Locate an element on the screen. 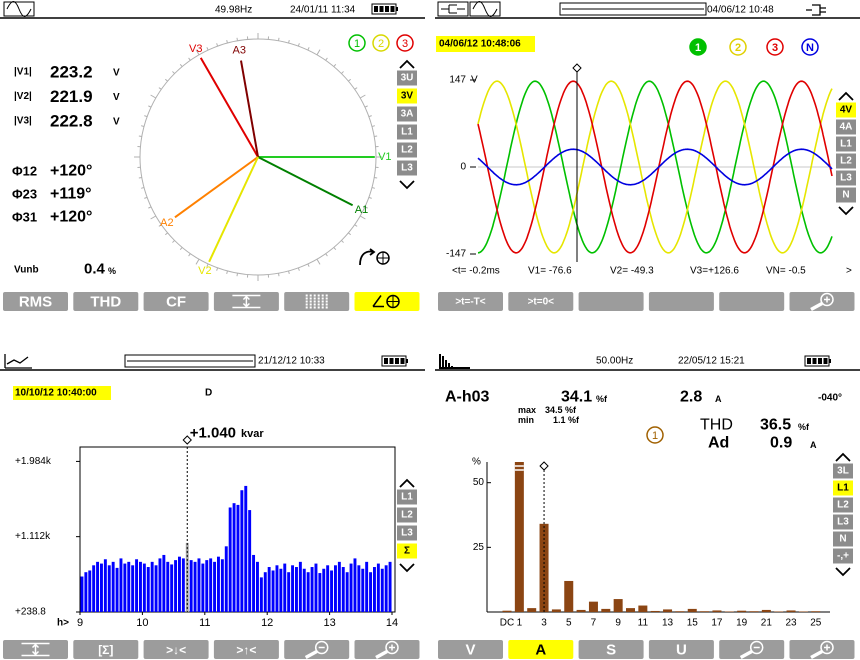 The height and width of the screenshot is (660, 860). tab-label: >t=-T< is located at coordinates (470, 302).